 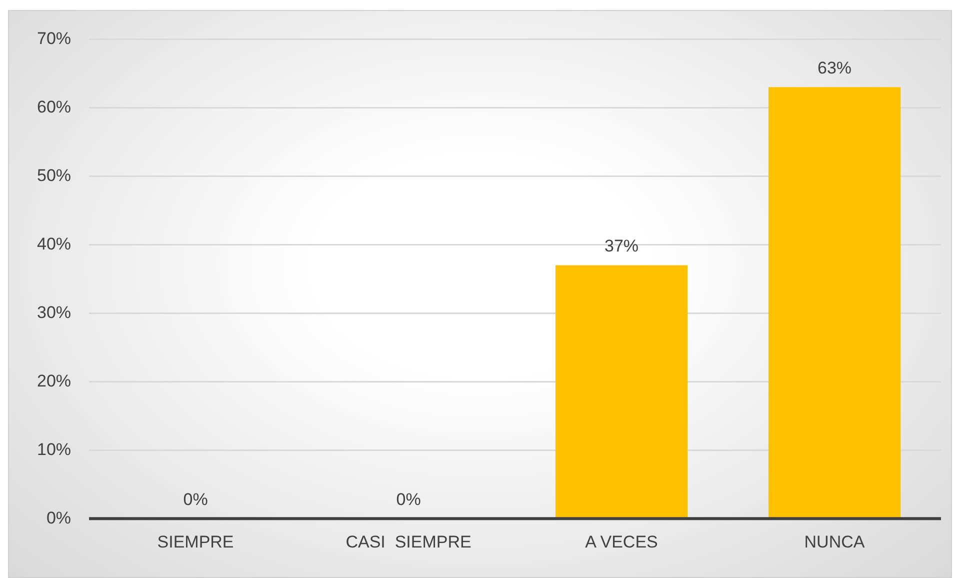 What do you see at coordinates (621, 246) in the screenshot?
I see `data-label: 37%` at bounding box center [621, 246].